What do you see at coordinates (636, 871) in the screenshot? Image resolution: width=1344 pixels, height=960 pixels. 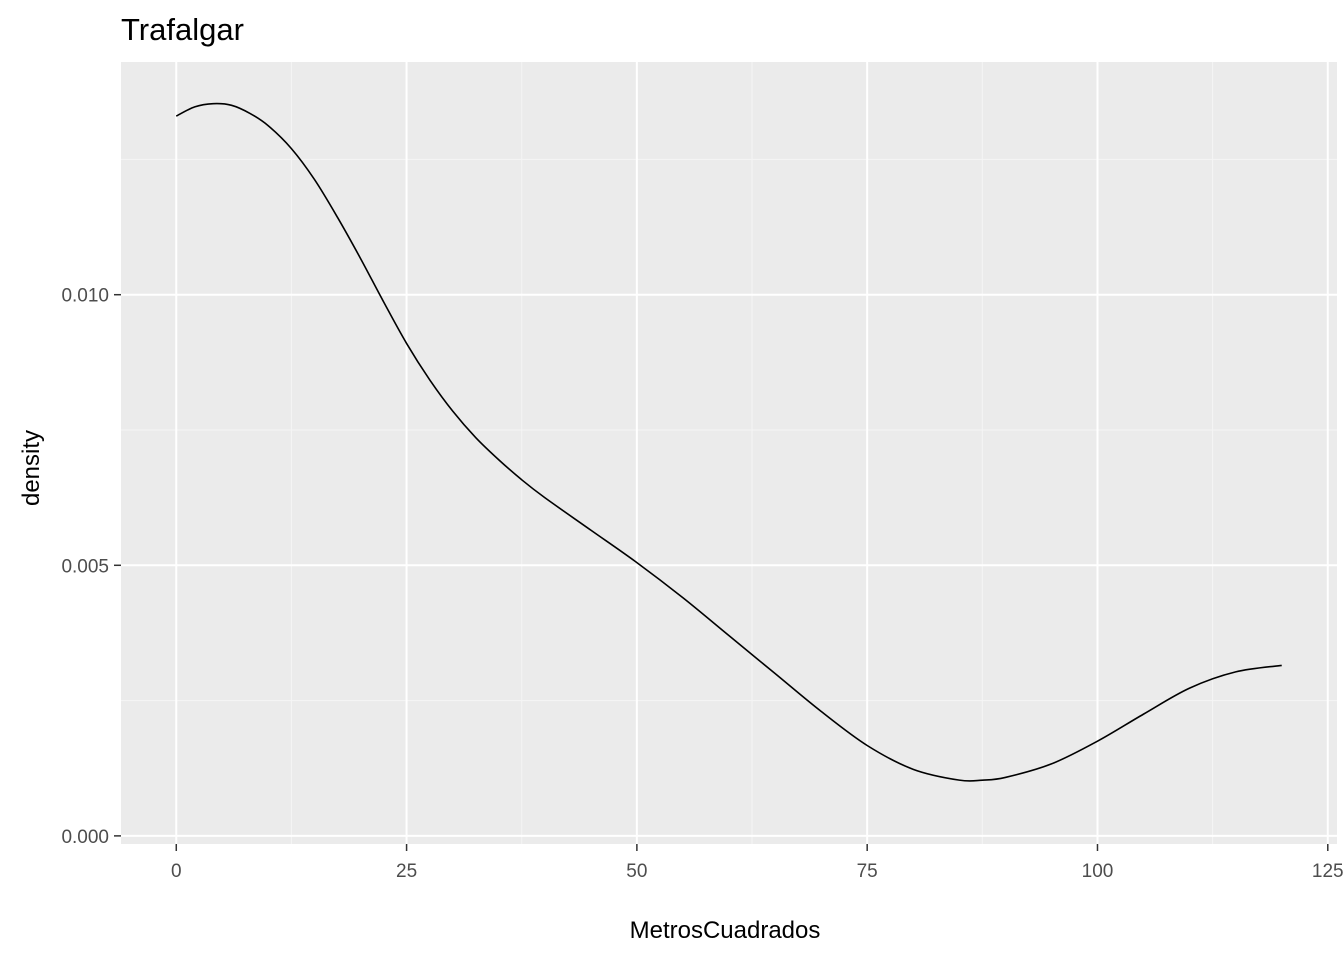 I see `x-tick-label: 50` at bounding box center [636, 871].